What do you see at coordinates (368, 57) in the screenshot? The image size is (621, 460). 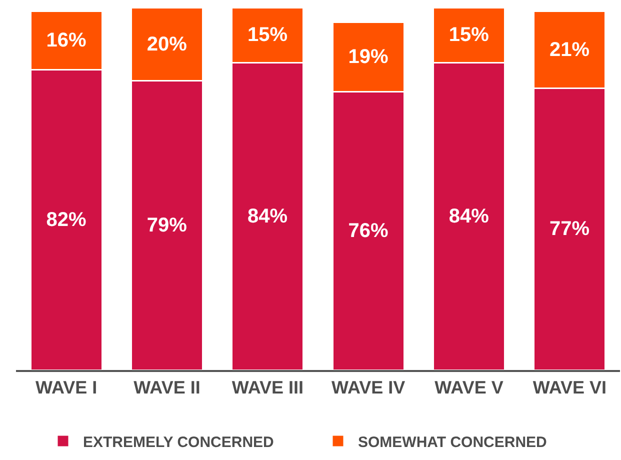 I see `data-label: 19%` at bounding box center [368, 57].